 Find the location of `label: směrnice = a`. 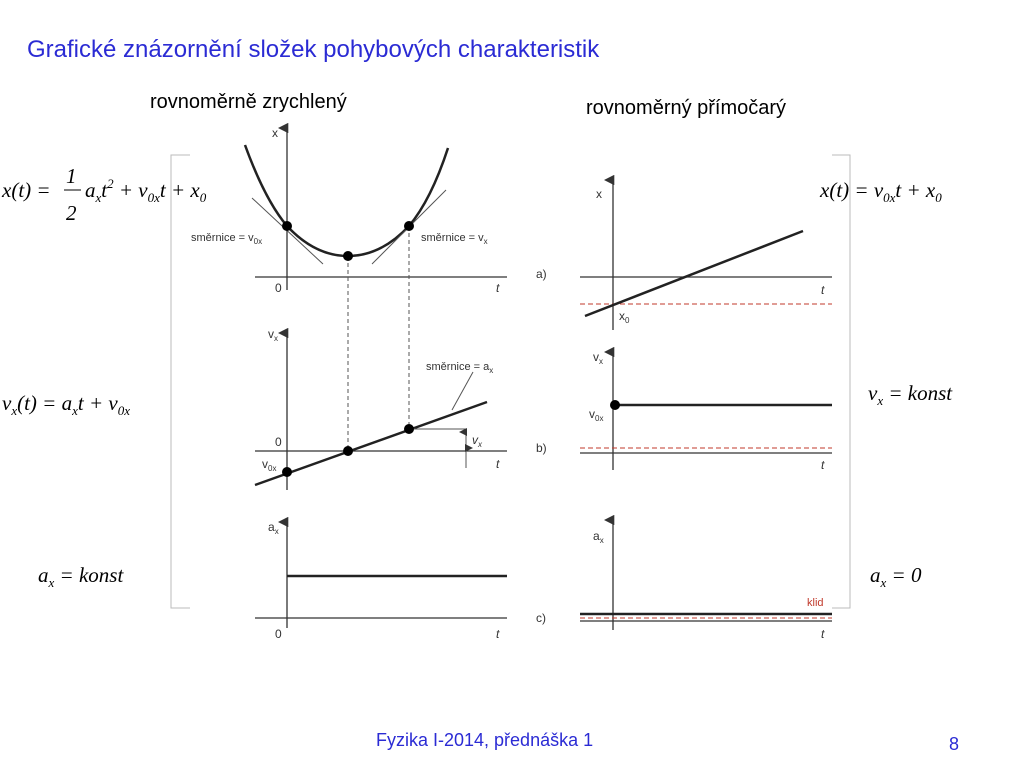

label: směrnice = a is located at coordinates (458, 367).